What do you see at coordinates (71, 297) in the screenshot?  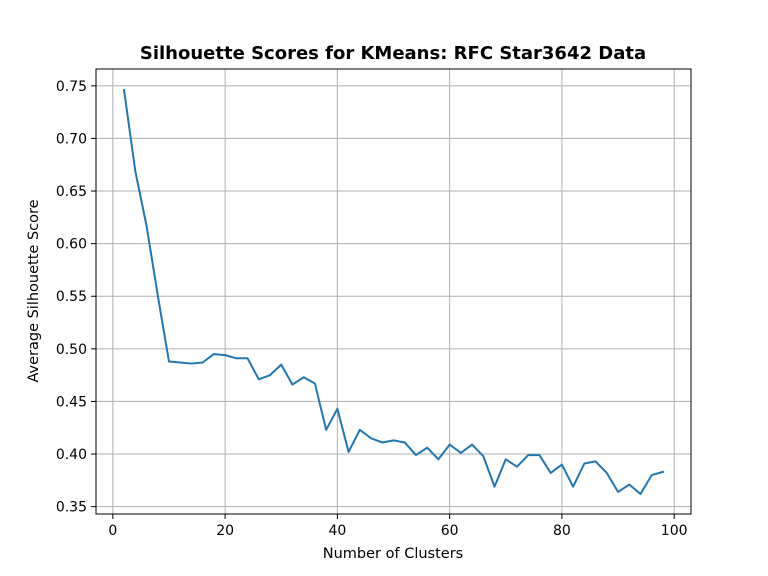 I see `y-tick-label: 0.55` at bounding box center [71, 297].